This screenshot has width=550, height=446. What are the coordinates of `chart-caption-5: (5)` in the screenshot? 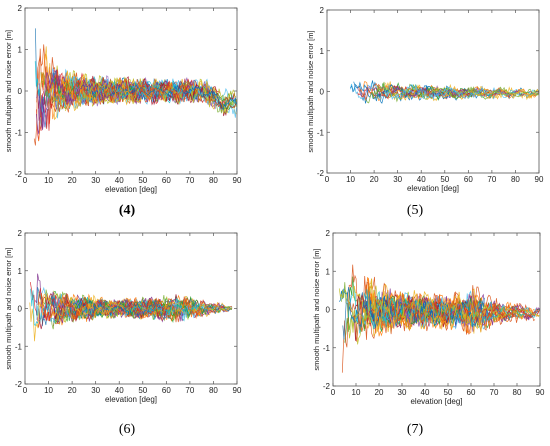 It's located at (415, 210).